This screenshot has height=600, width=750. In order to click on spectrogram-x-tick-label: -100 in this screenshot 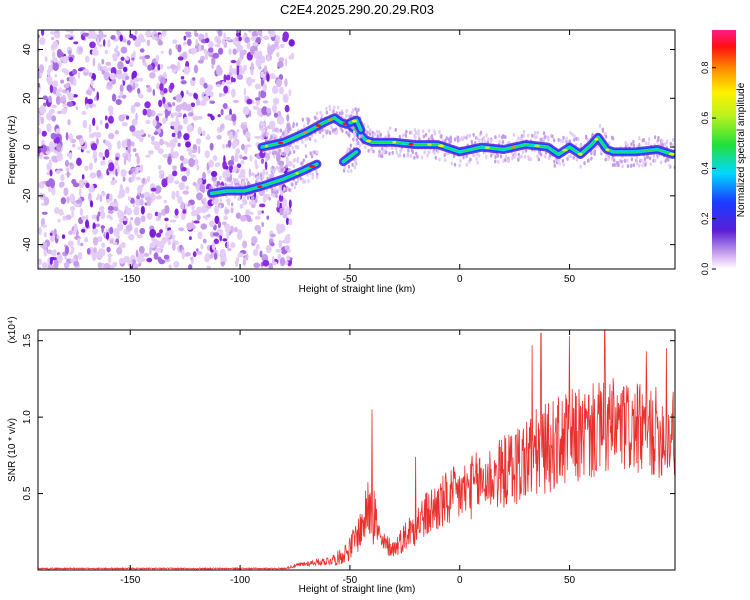, I will do `click(240, 279)`.